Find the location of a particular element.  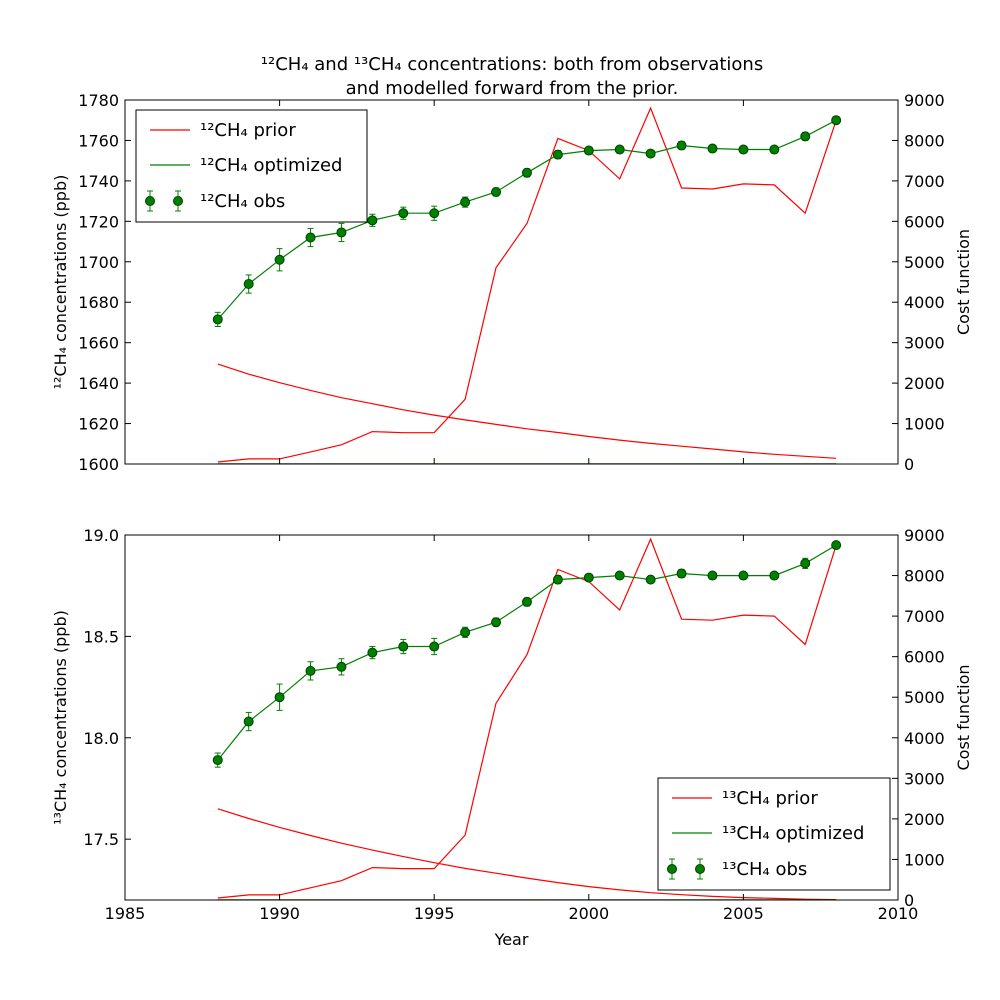

y-tick-label: 18.5 is located at coordinates (101, 636).